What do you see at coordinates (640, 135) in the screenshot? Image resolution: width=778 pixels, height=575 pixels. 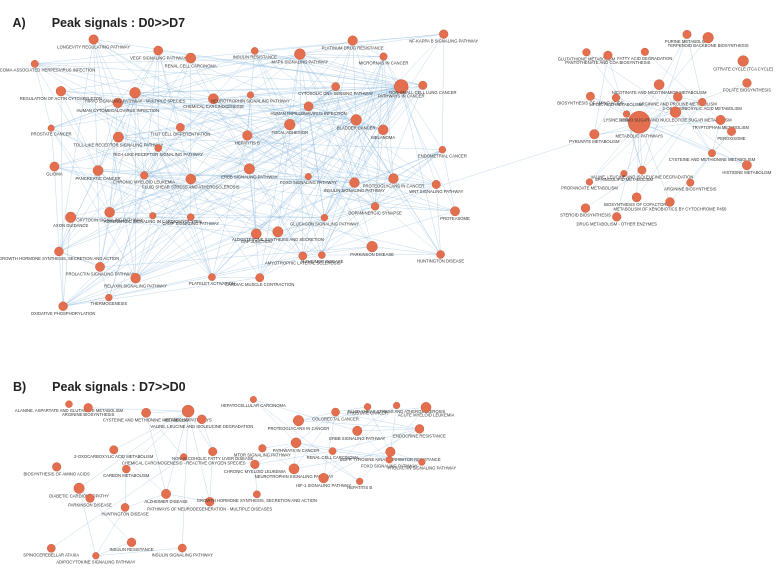 I see `metabolic-a-node-label: METABOLIC PATHWAYS` at bounding box center [640, 135].